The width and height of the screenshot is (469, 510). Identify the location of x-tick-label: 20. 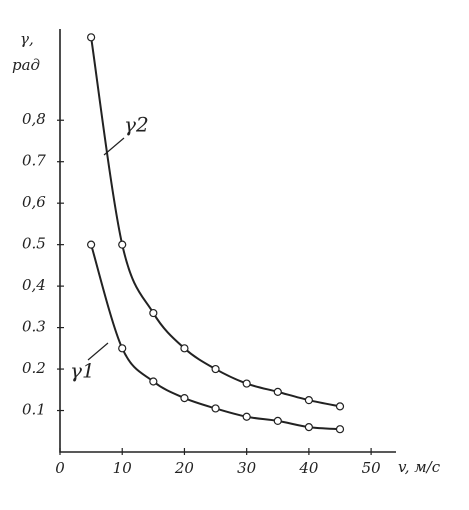
(184, 468).